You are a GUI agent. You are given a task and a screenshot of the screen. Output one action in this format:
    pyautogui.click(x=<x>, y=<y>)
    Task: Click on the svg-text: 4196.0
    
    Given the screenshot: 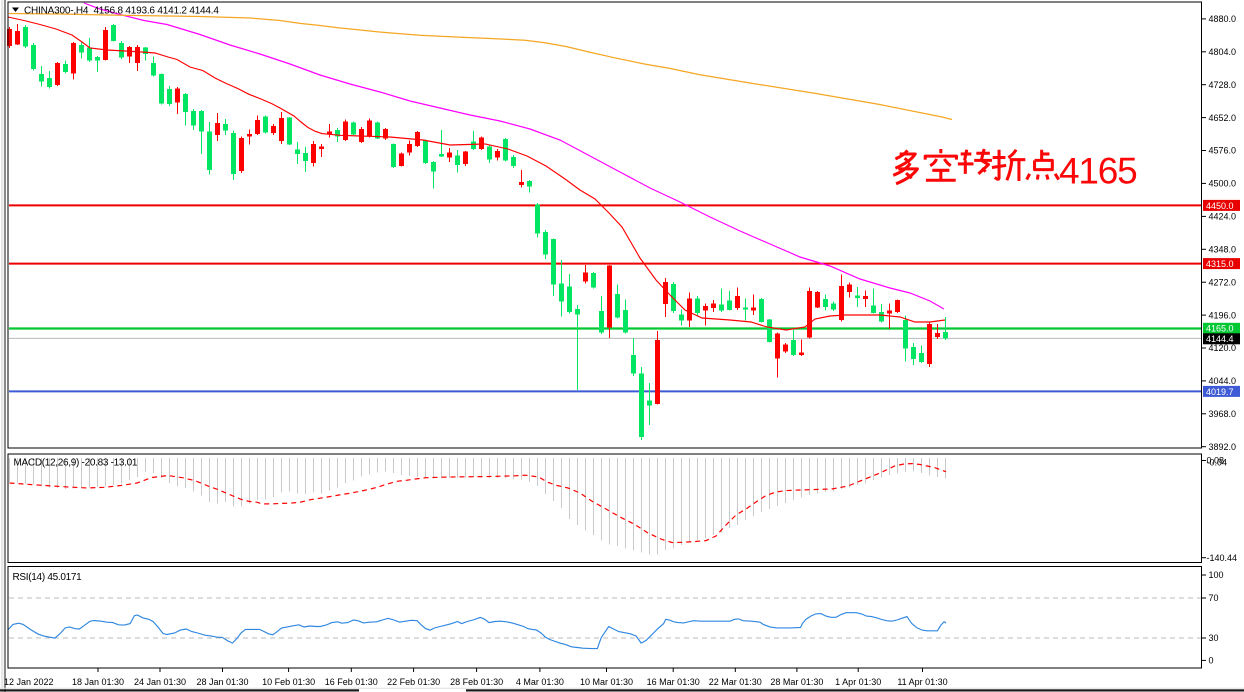 What is the action you would take?
    pyautogui.click(x=1223, y=315)
    